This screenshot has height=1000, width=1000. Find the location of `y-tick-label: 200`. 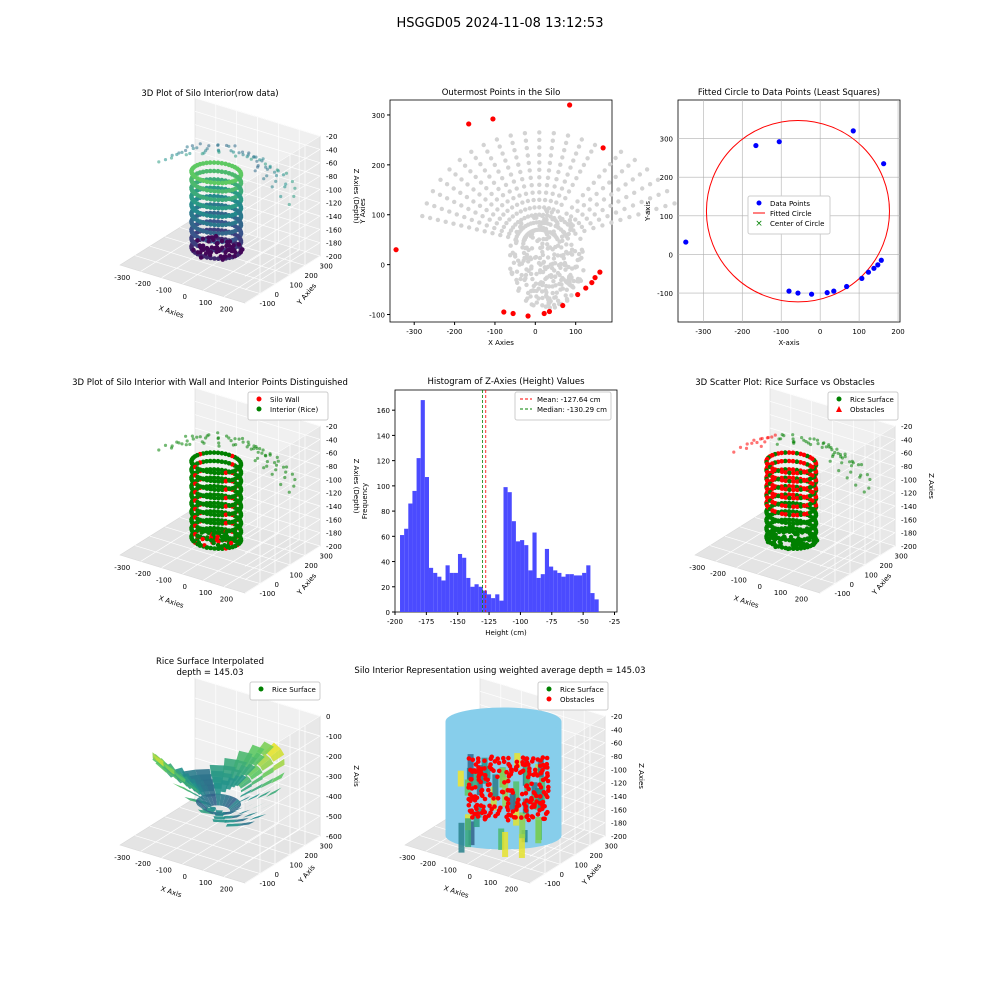

y-tick-label: 200 is located at coordinates (596, 856).